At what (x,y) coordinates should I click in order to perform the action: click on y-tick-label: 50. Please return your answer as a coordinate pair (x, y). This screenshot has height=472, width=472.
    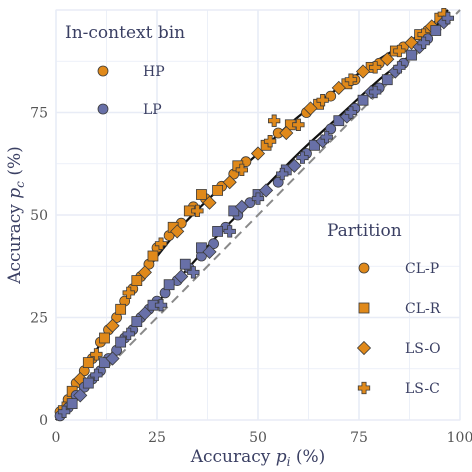
    Looking at the image, I should click on (39, 216).